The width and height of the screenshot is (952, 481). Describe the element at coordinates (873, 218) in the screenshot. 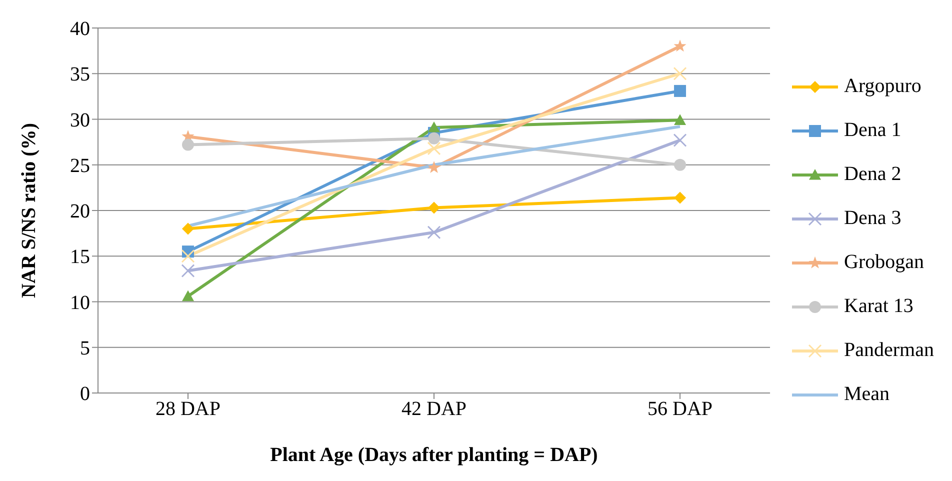

I see `legend-label: Dena 3` at that location.